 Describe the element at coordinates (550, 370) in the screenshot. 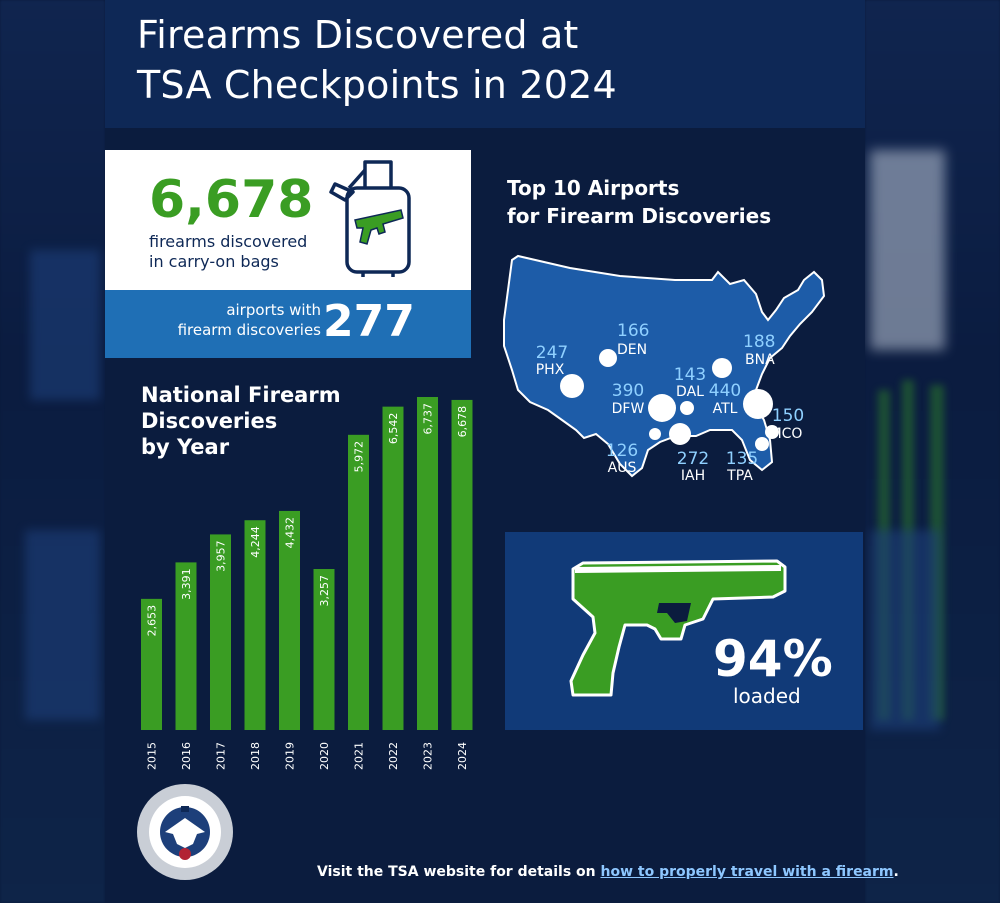

I see `airport-code-phx: PHX` at that location.